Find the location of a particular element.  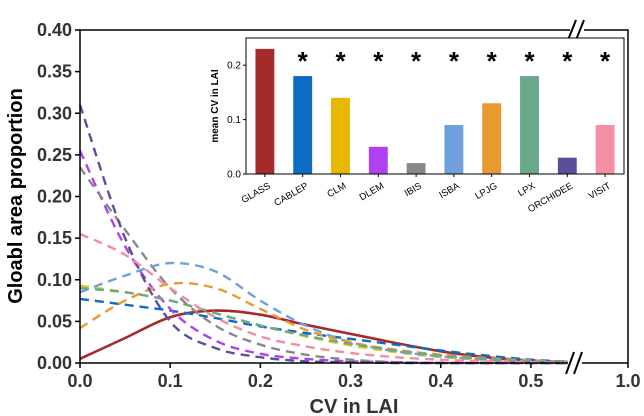

x-axis-break-top is located at coordinates (576, 30).